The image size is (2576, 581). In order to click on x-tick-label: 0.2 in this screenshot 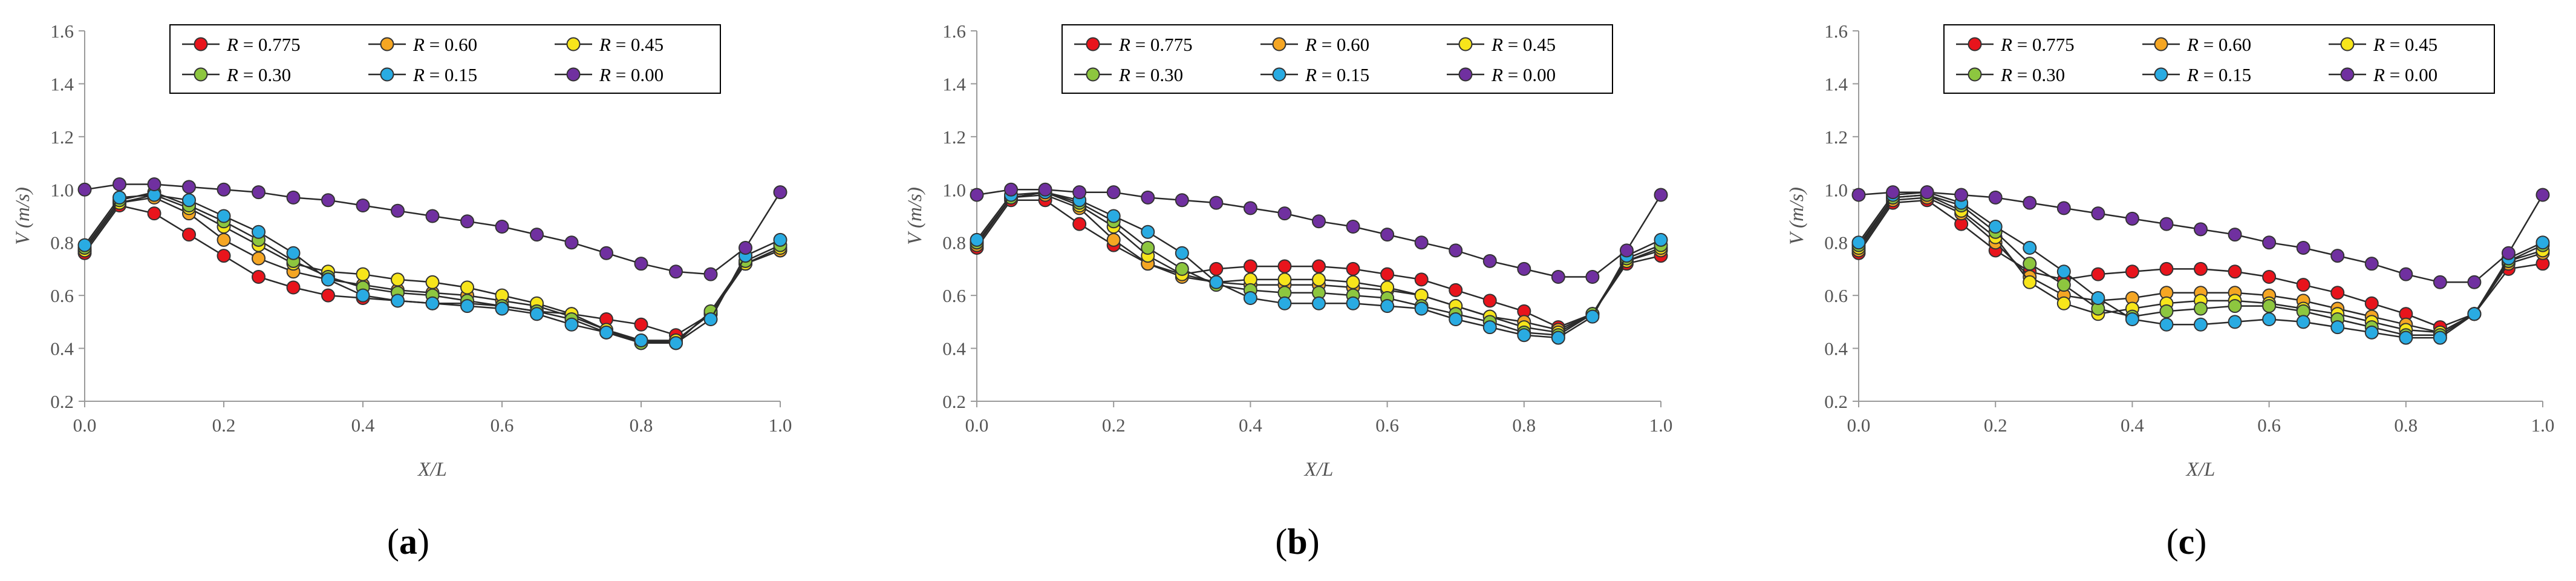, I will do `click(224, 425)`.